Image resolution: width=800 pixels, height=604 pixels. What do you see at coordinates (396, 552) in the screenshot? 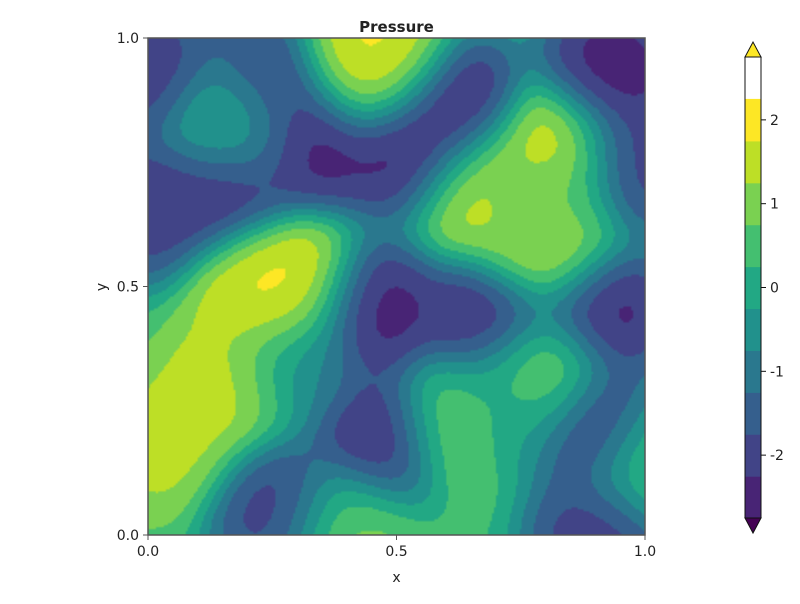
I see `x-tick-label: 0.5` at bounding box center [396, 552].